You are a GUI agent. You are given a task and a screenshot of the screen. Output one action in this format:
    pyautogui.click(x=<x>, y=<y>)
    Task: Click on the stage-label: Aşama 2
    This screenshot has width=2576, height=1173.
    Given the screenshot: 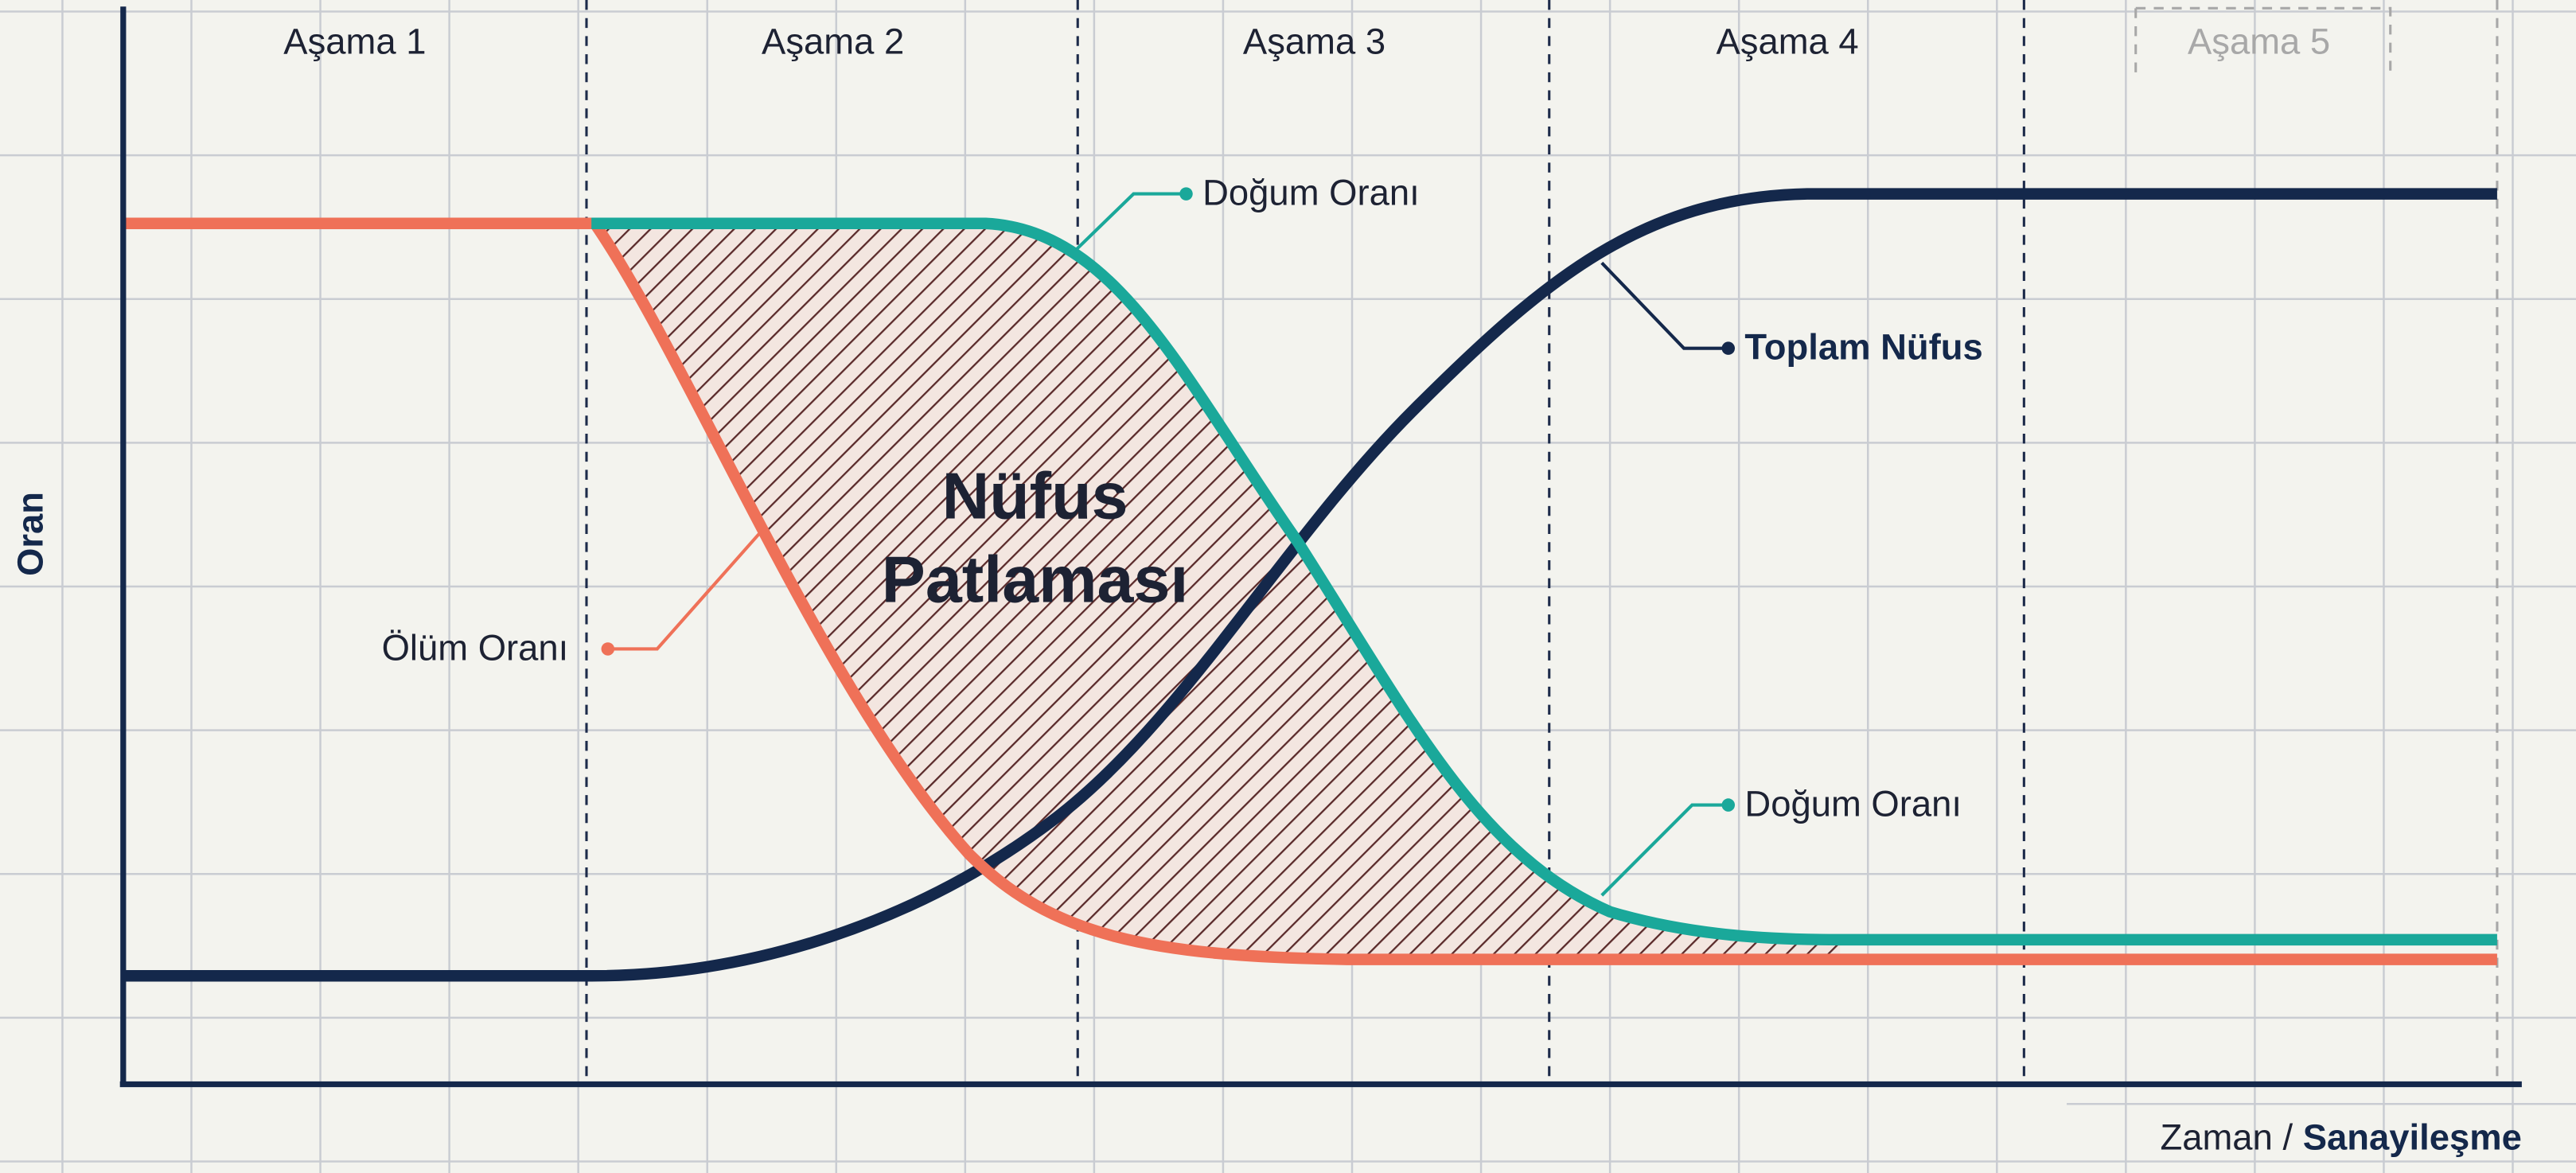 What is the action you would take?
    pyautogui.click(x=833, y=41)
    